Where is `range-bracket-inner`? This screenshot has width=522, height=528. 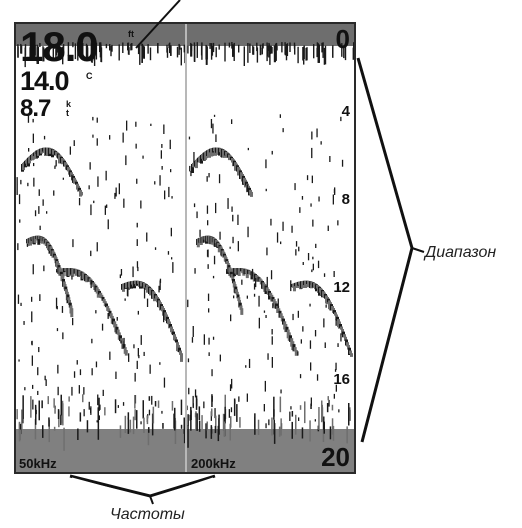 range-bracket-inner is located at coordinates (389, 250).